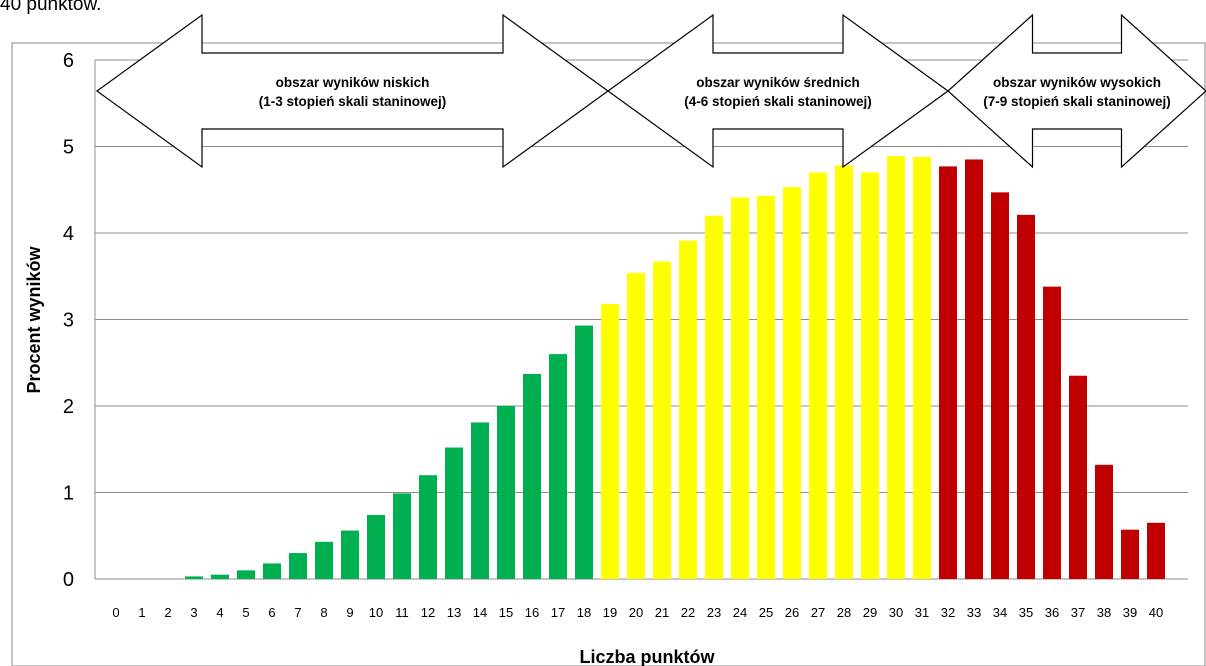  What do you see at coordinates (402, 612) in the screenshot?
I see `x-tick-label: 11` at bounding box center [402, 612].